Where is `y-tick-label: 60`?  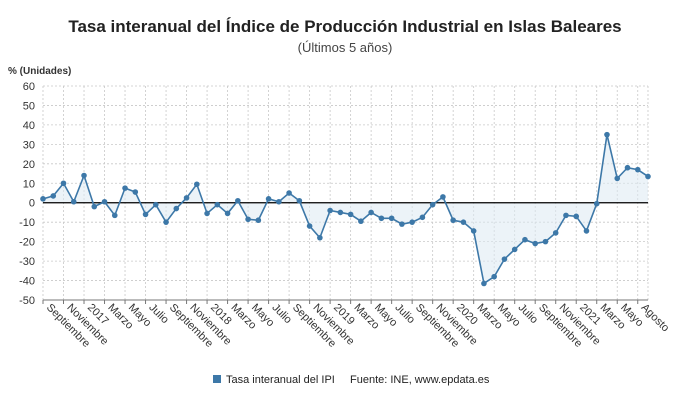
y-tick-label: 60 is located at coordinates (29, 87).